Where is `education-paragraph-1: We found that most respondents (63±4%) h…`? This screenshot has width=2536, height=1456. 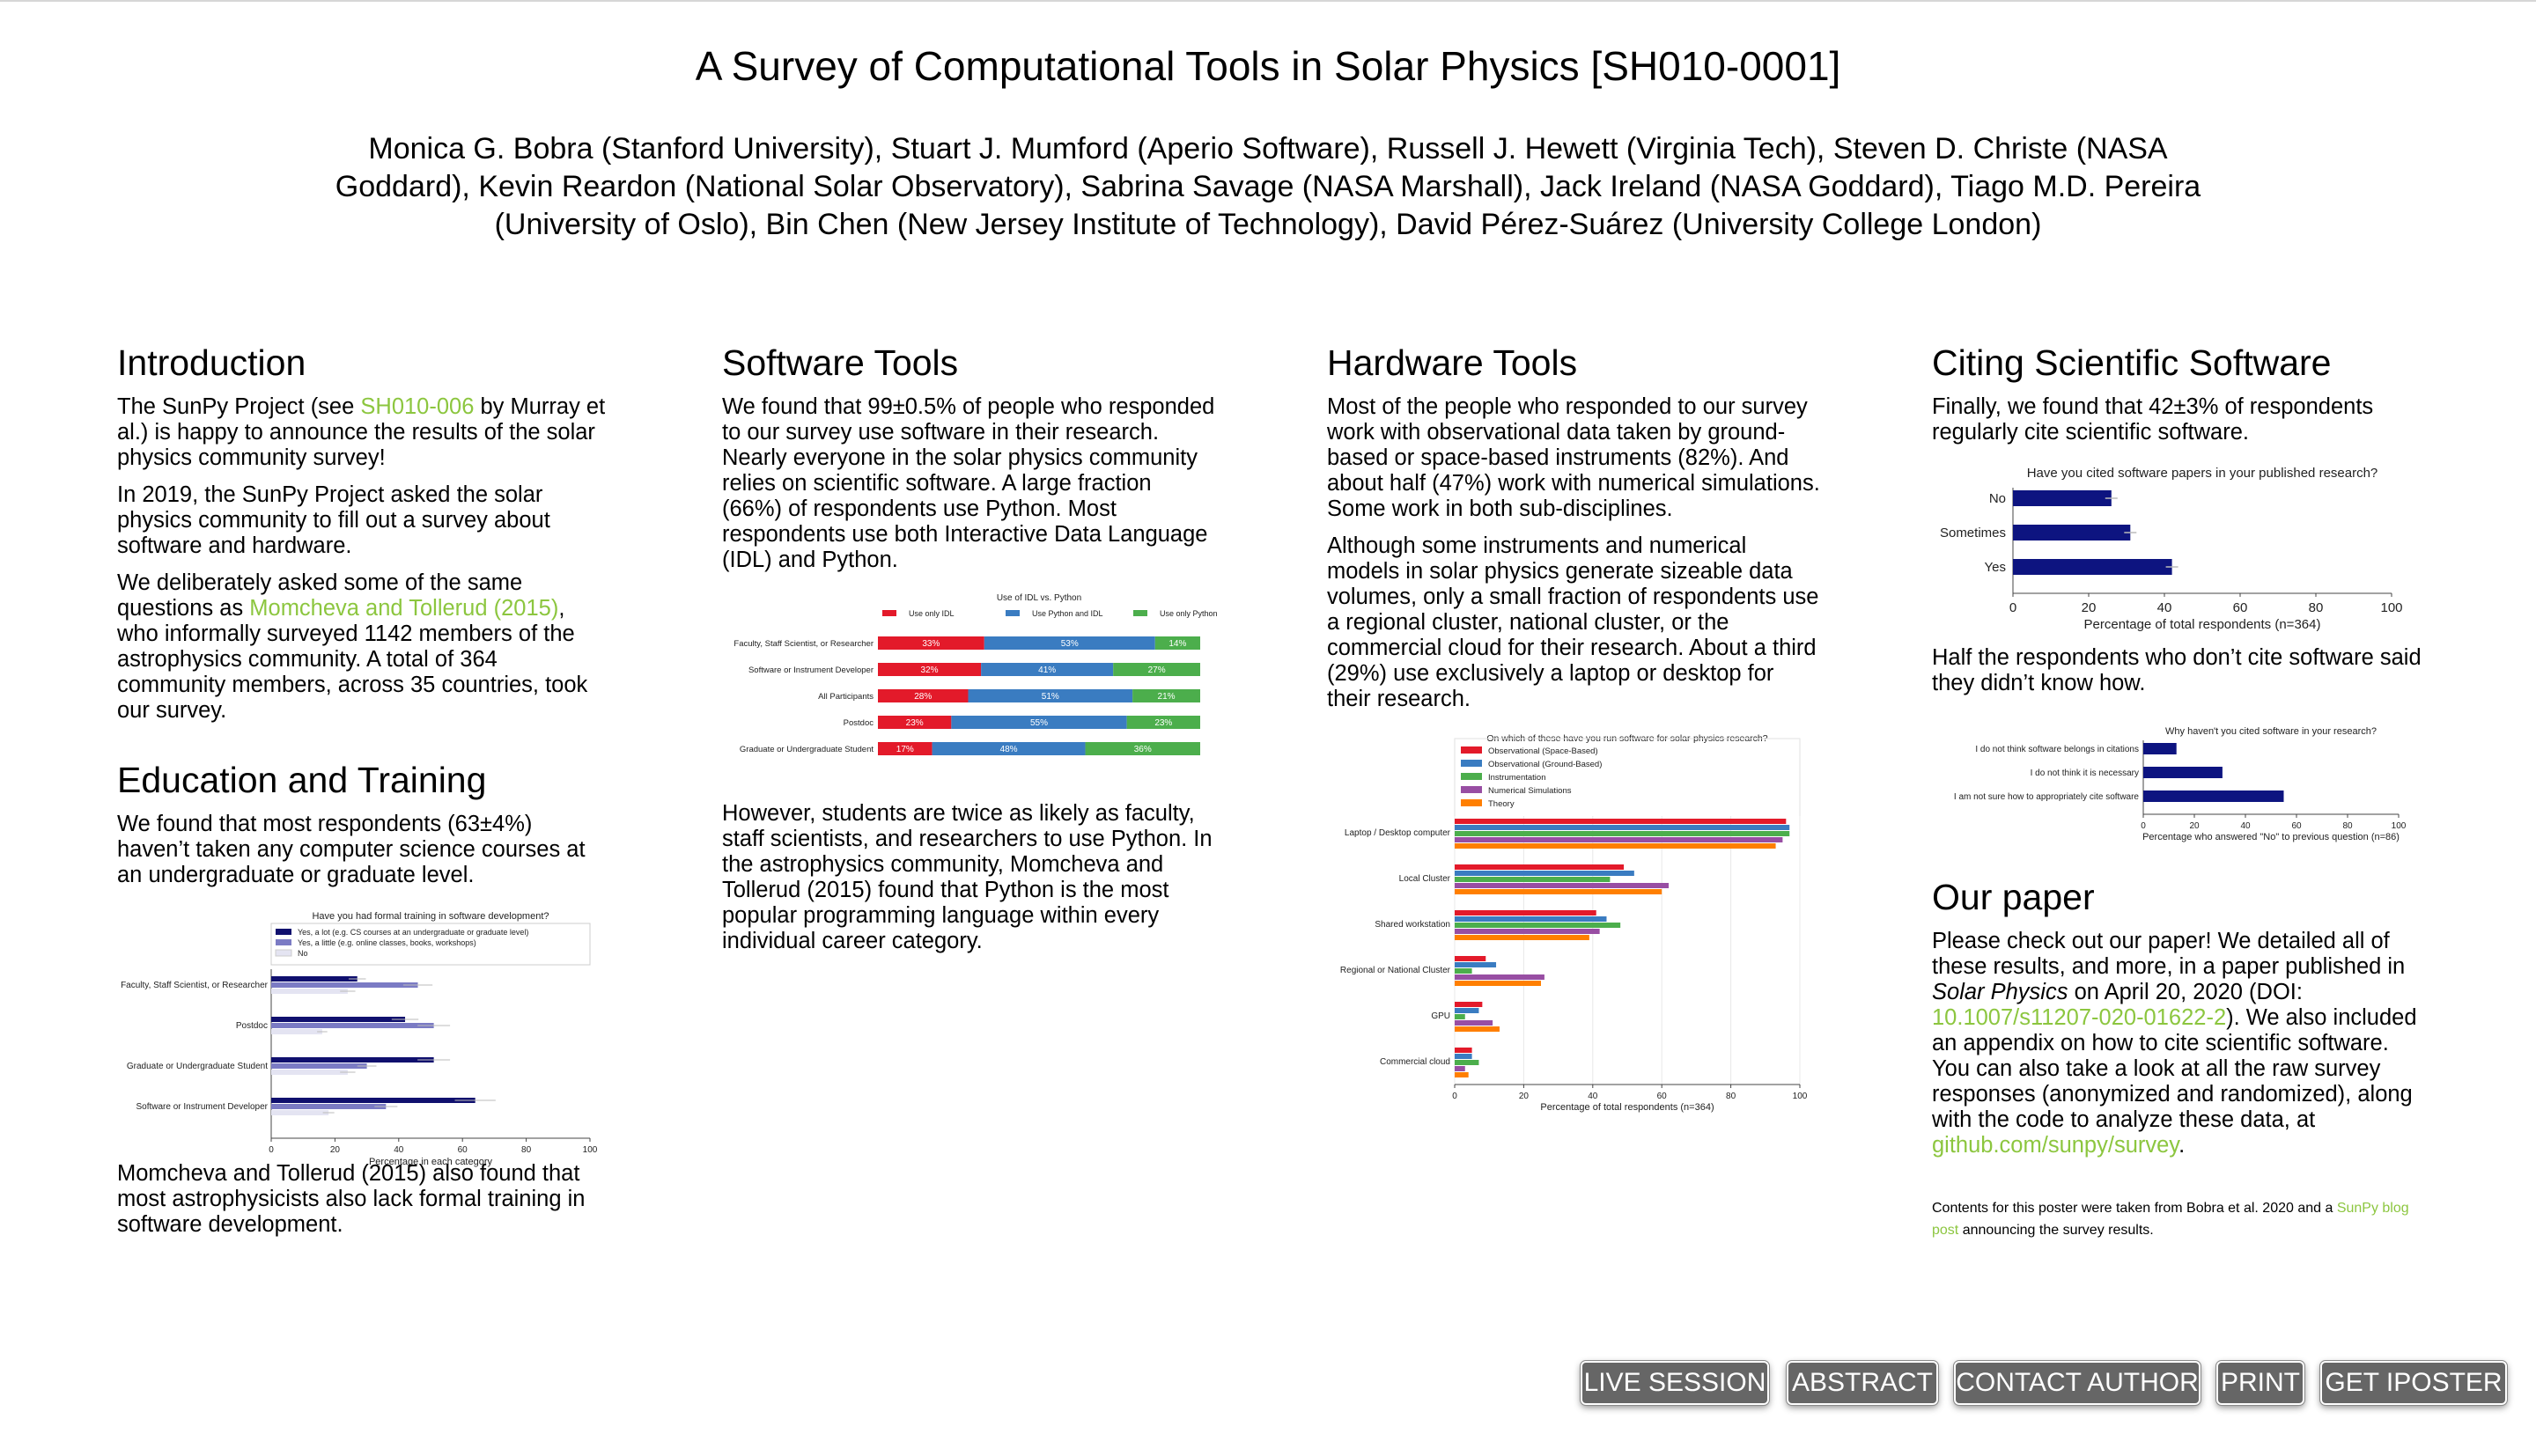
education-paragraph-1: We found that most respondents (63±4%) h… is located at coordinates (351, 850).